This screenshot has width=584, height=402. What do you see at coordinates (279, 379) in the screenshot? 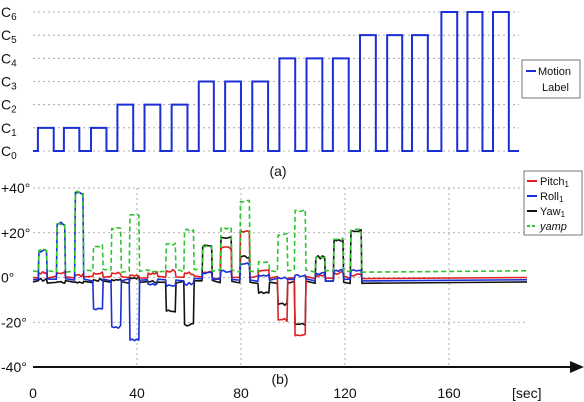
I see `panel-b-caption: (b)` at bounding box center [279, 379].